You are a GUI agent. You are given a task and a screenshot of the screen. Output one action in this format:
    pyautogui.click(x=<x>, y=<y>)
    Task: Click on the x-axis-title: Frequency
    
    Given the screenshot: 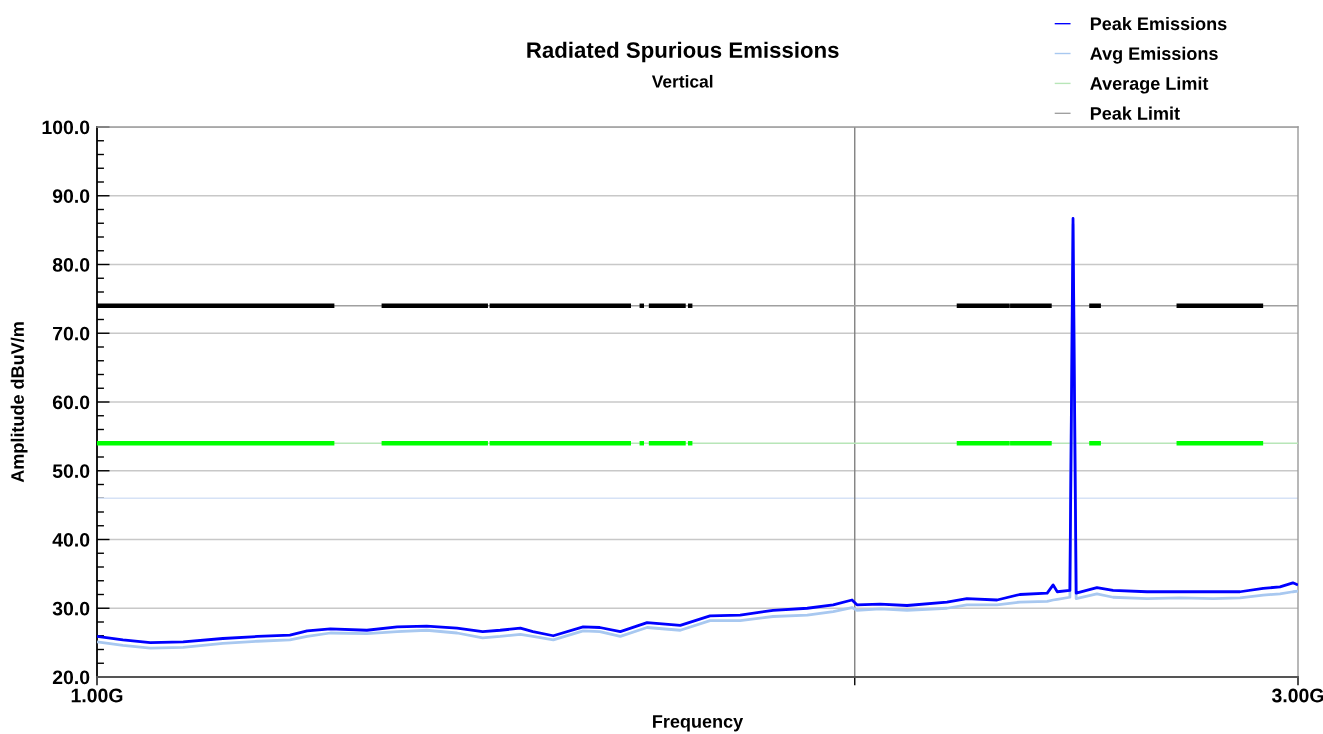 What is the action you would take?
    pyautogui.click(x=698, y=723)
    